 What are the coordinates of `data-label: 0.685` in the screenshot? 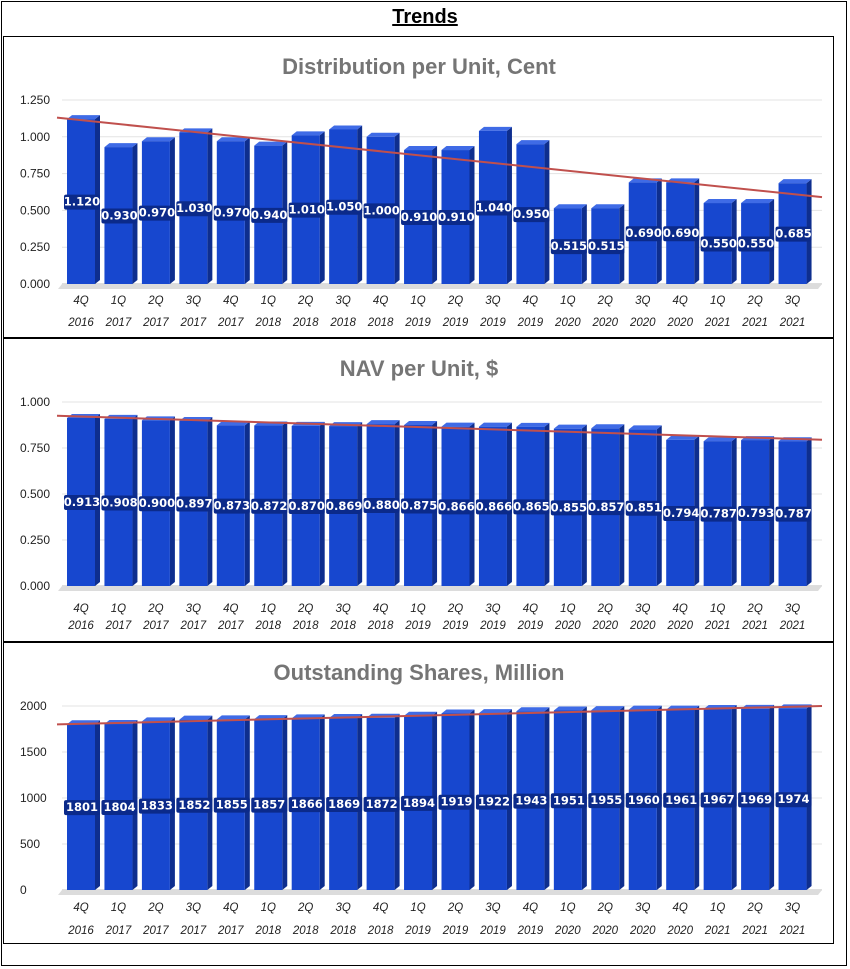 It's located at (793, 234).